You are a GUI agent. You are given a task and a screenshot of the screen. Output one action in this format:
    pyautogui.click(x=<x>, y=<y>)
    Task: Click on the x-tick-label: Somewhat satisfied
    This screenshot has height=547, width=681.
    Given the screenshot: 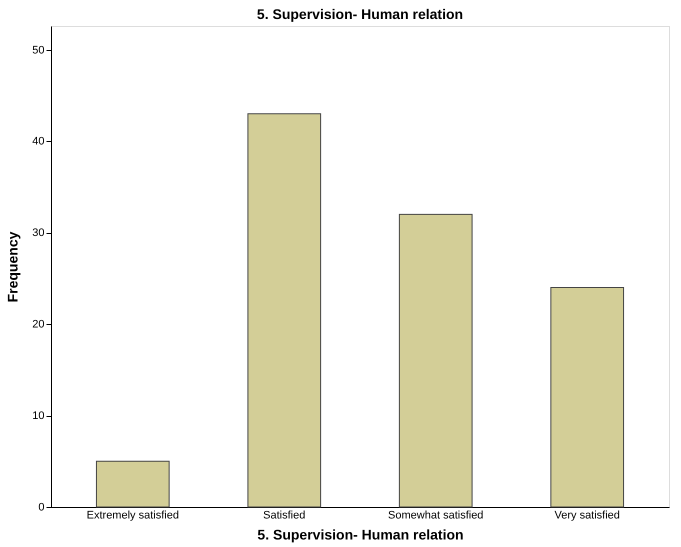 What is the action you would take?
    pyautogui.click(x=436, y=516)
    